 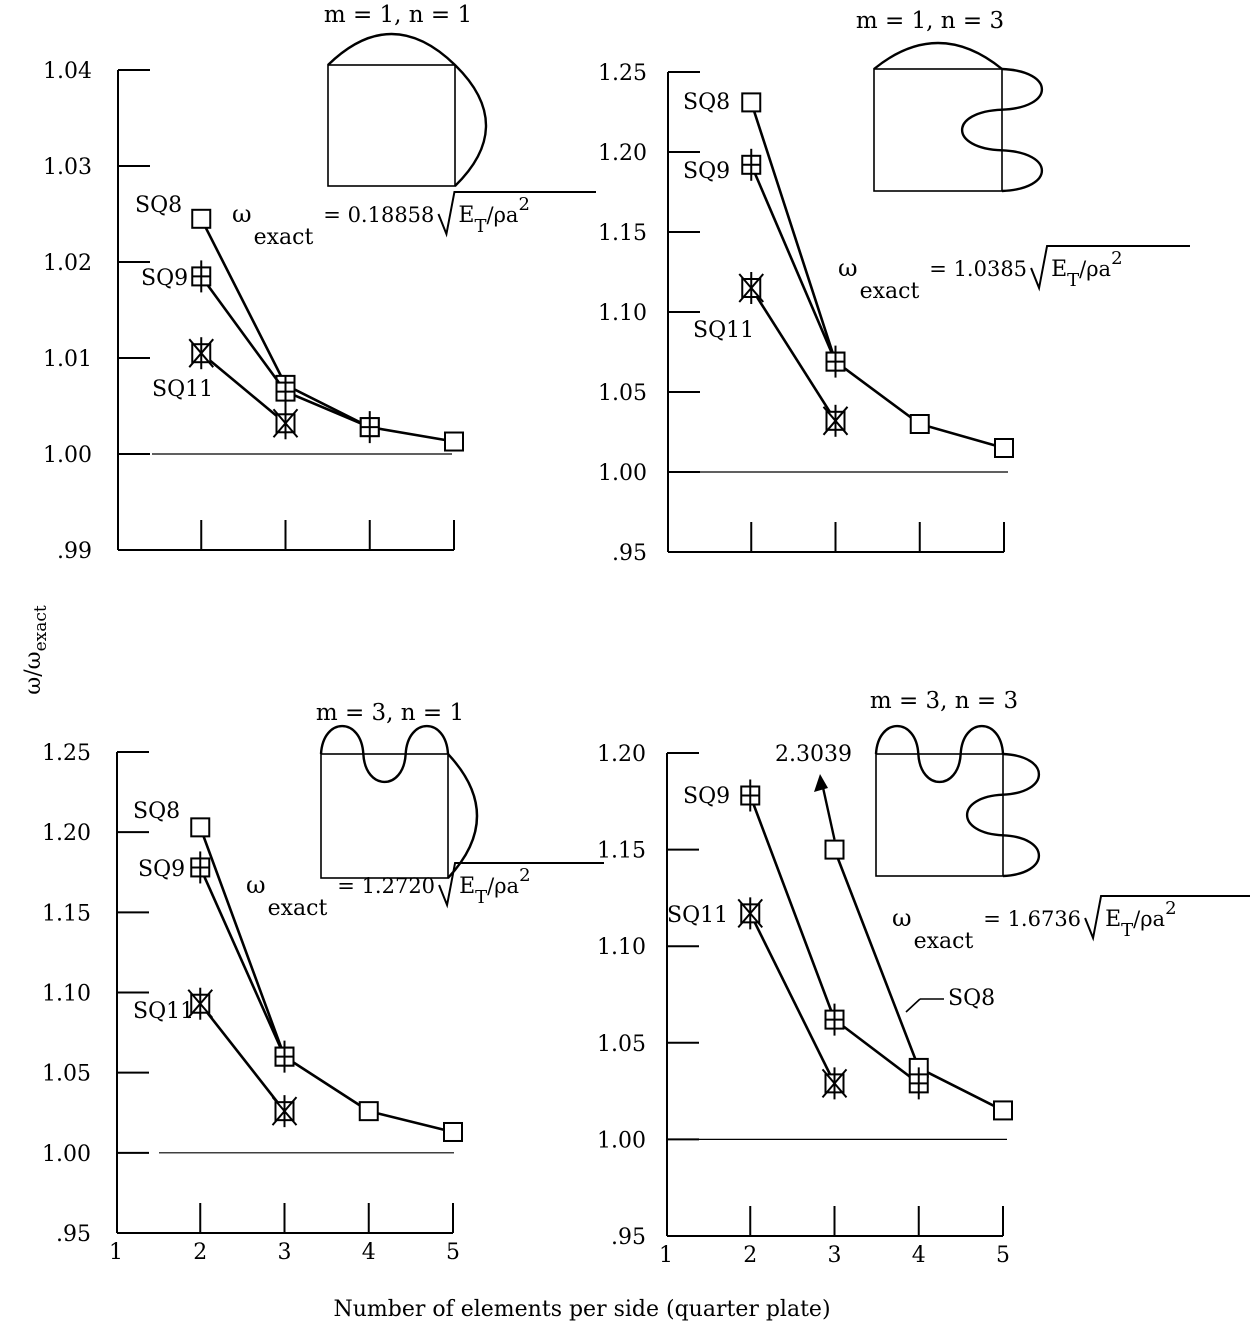 I want to click on y-tick-label: 1.04, so click(x=67, y=71).